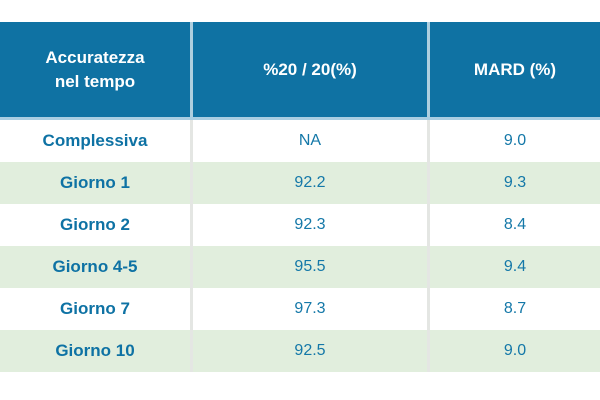 This screenshot has height=400, width=600. What do you see at coordinates (513, 309) in the screenshot?
I see `cell-mard-value: 8.7` at bounding box center [513, 309].